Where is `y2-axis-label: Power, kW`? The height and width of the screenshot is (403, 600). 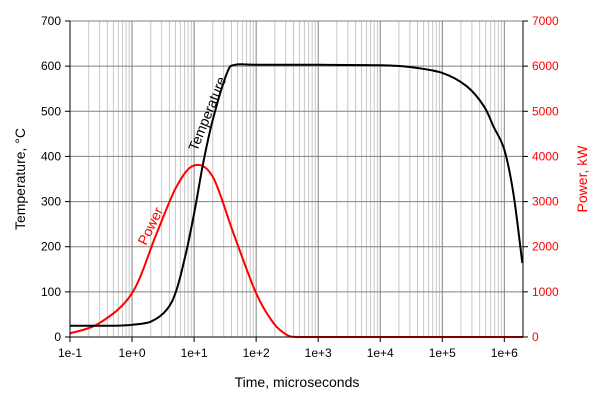 y2-axis-label: Power, kW is located at coordinates (582, 179).